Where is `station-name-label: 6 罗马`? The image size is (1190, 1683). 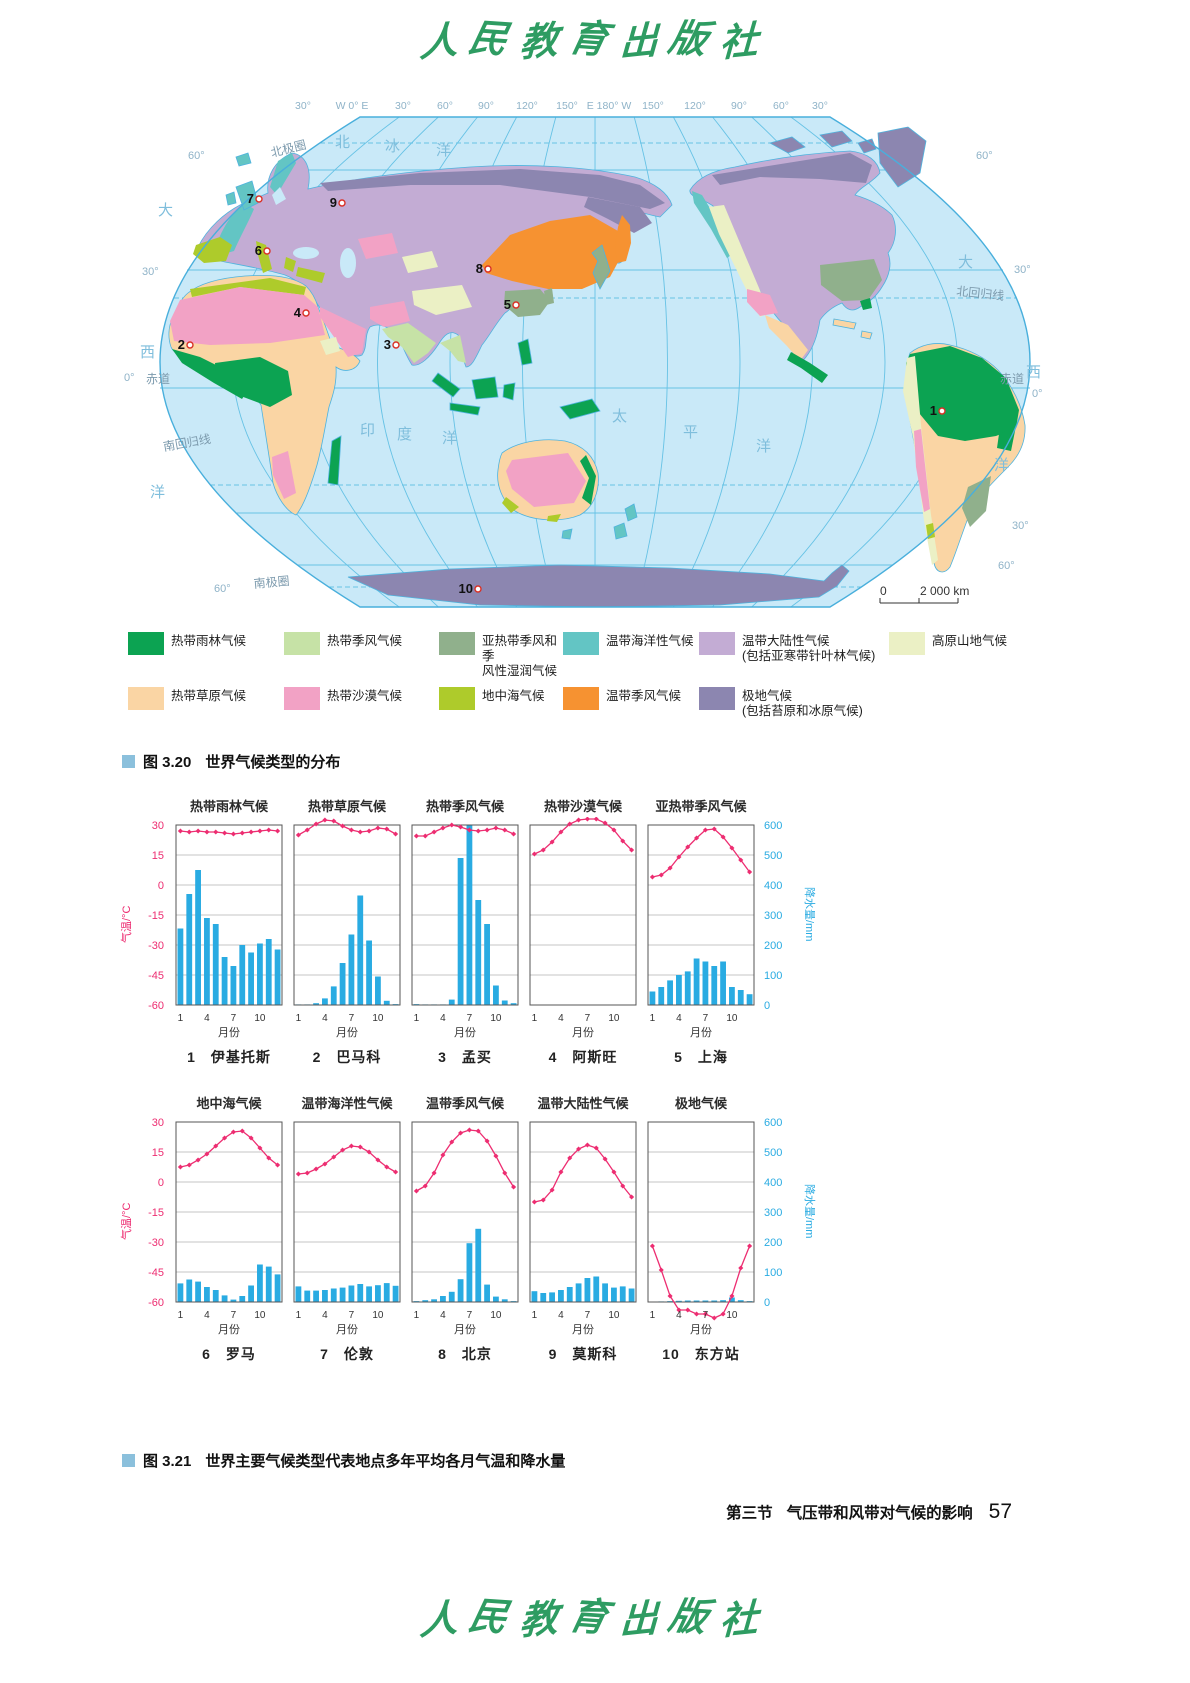
station-name-label: 6 罗马 is located at coordinates (229, 1354).